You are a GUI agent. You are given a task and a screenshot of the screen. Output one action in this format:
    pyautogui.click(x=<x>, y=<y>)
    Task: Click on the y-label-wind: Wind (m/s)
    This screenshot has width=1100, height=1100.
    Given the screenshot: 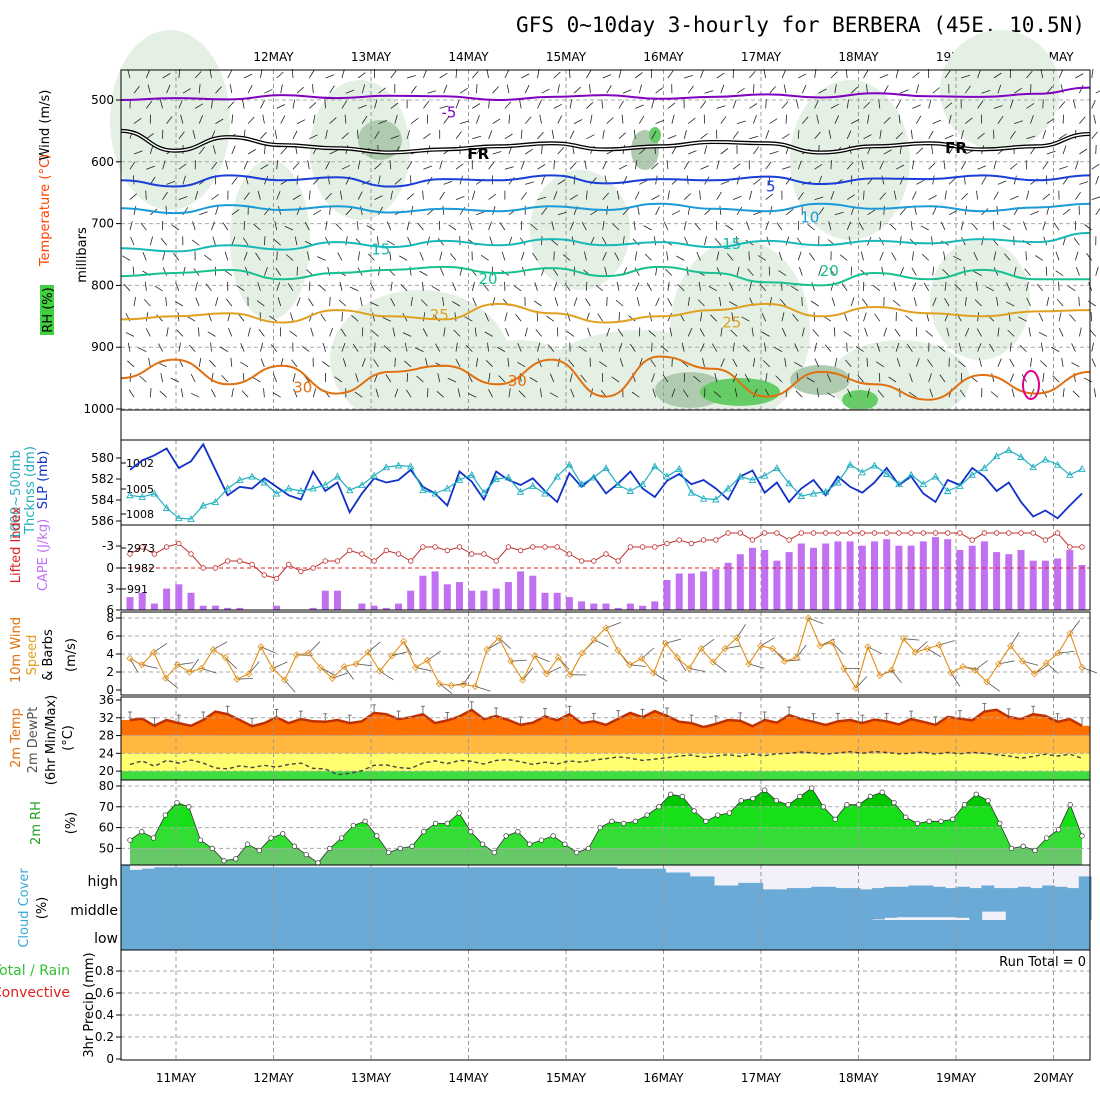 What is the action you would take?
    pyautogui.click(x=45, y=125)
    